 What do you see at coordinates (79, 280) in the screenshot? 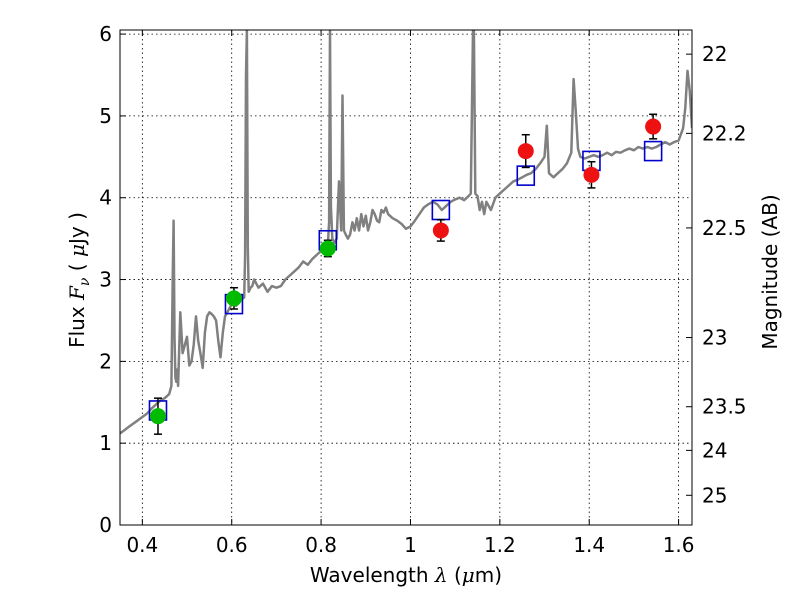
I see `y-axis-label: Flux Fν ( μJy )` at bounding box center [79, 280].